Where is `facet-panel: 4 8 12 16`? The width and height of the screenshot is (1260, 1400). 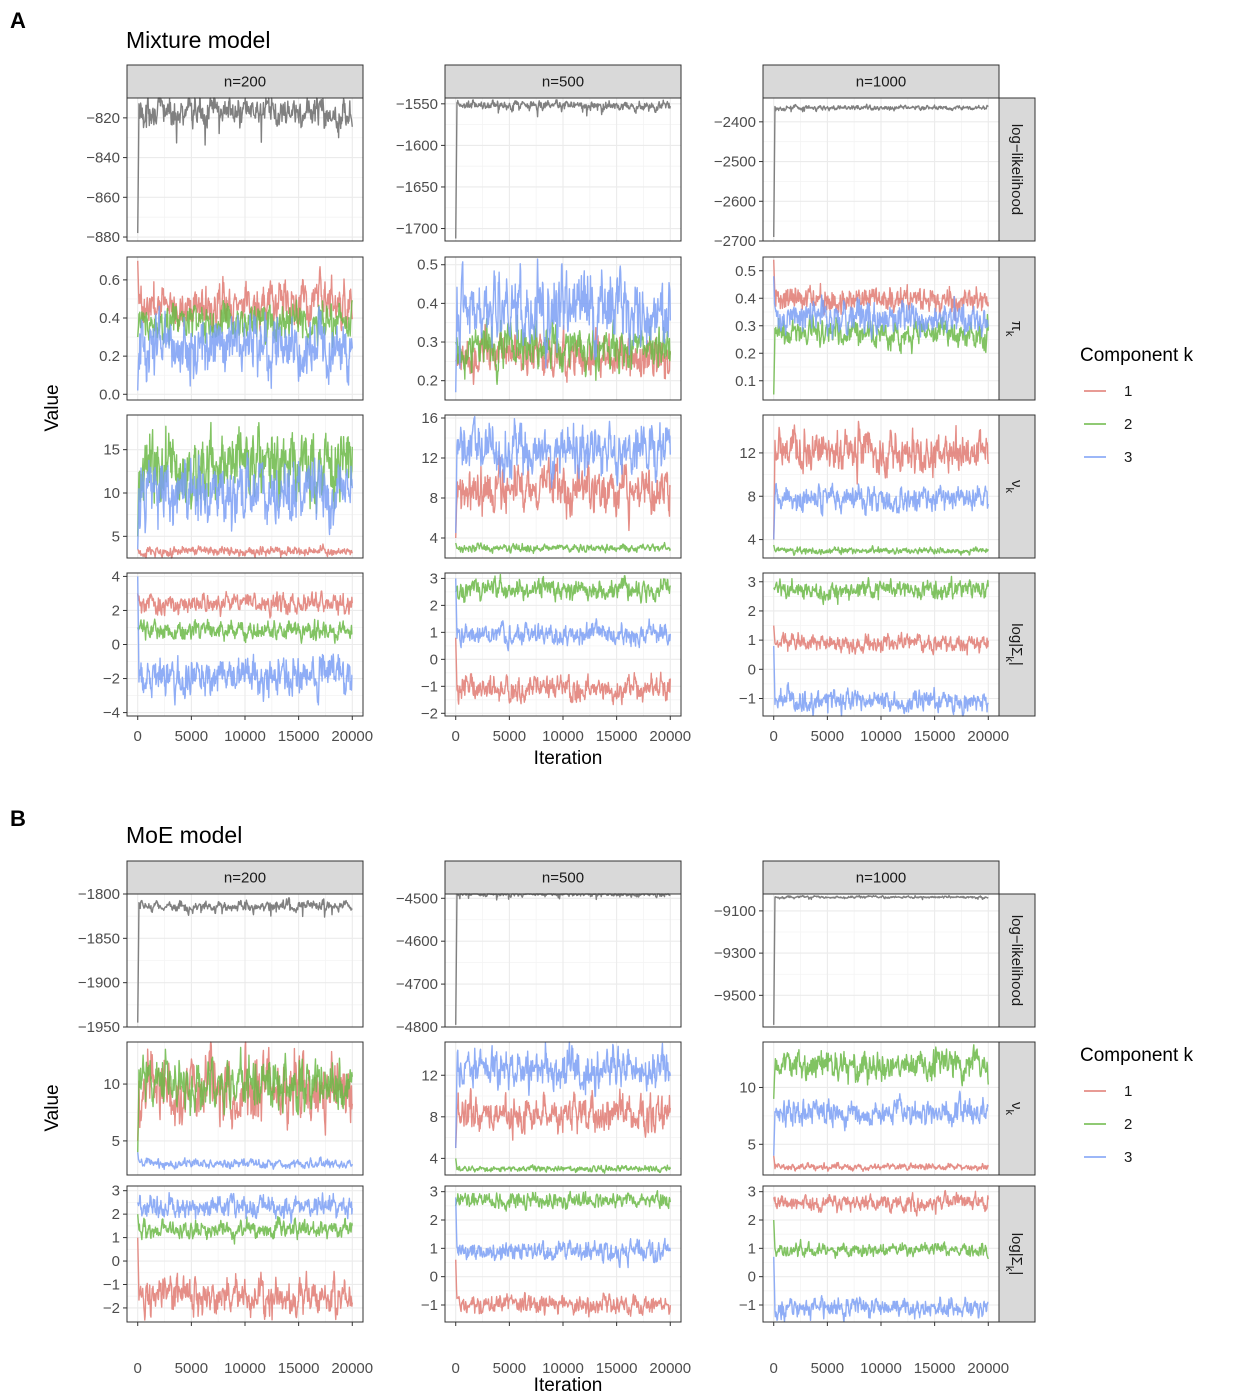 facet-panel: 4 8 12 16 is located at coordinates (551, 484).